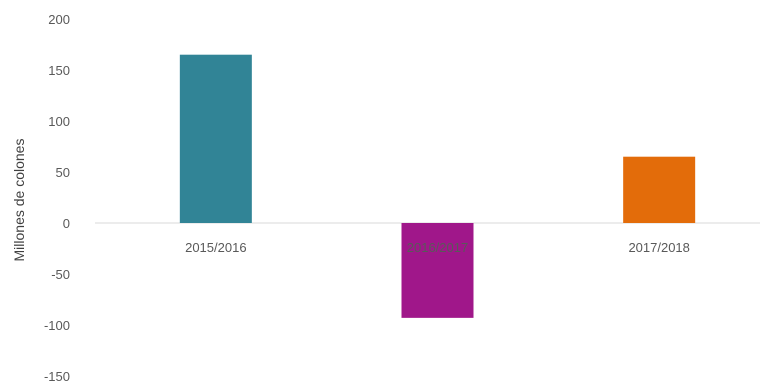  Describe the element at coordinates (19, 200) in the screenshot. I see `y-axis-label: Millones de colones` at that location.